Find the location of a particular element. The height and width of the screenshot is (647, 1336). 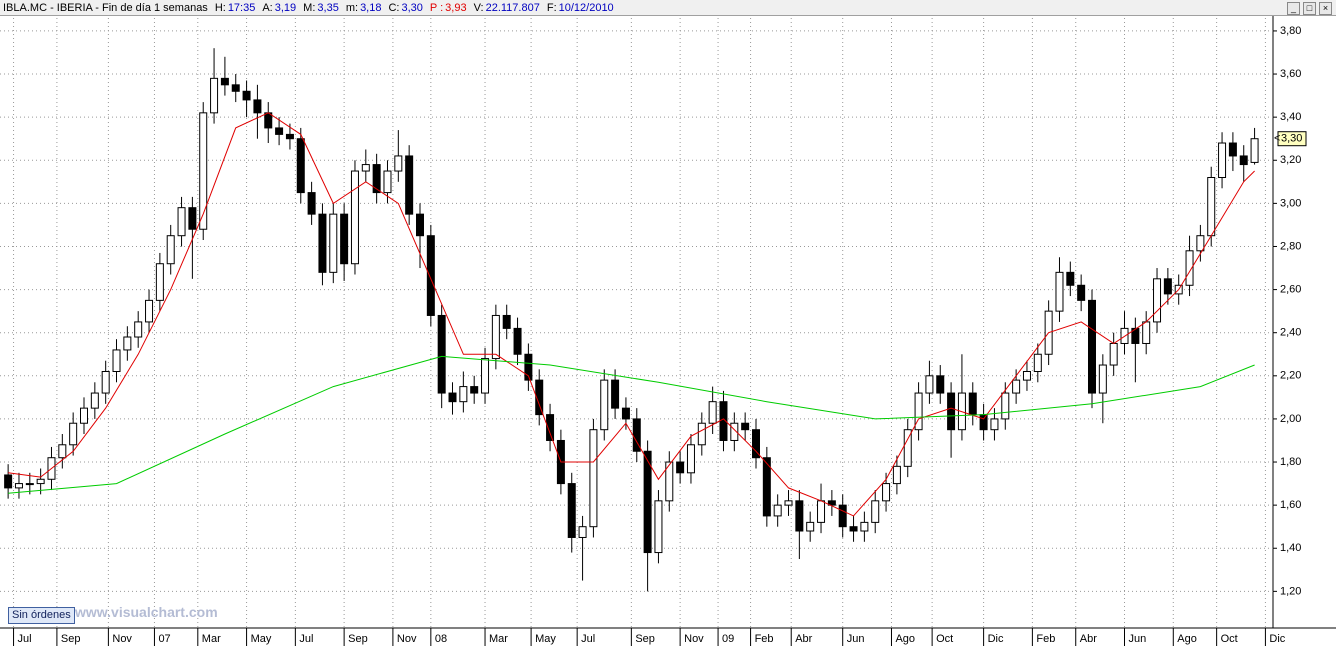

y-tick-label: 2,00 is located at coordinates (1290, 419).